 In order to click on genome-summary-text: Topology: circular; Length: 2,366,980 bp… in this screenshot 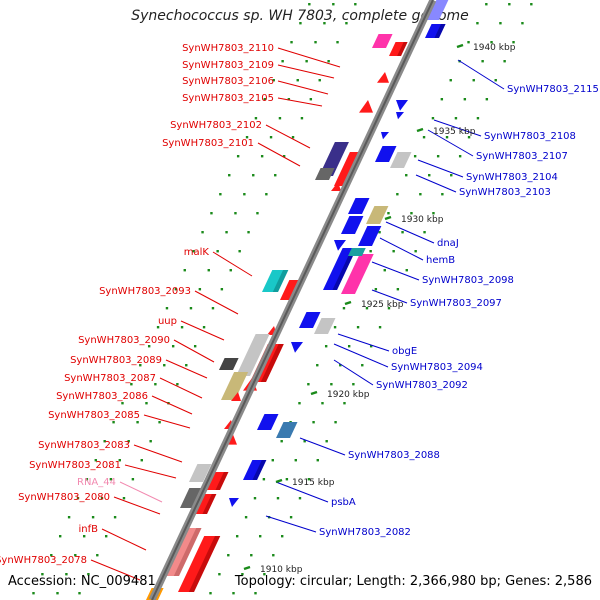, I will do `click(413, 581)`.